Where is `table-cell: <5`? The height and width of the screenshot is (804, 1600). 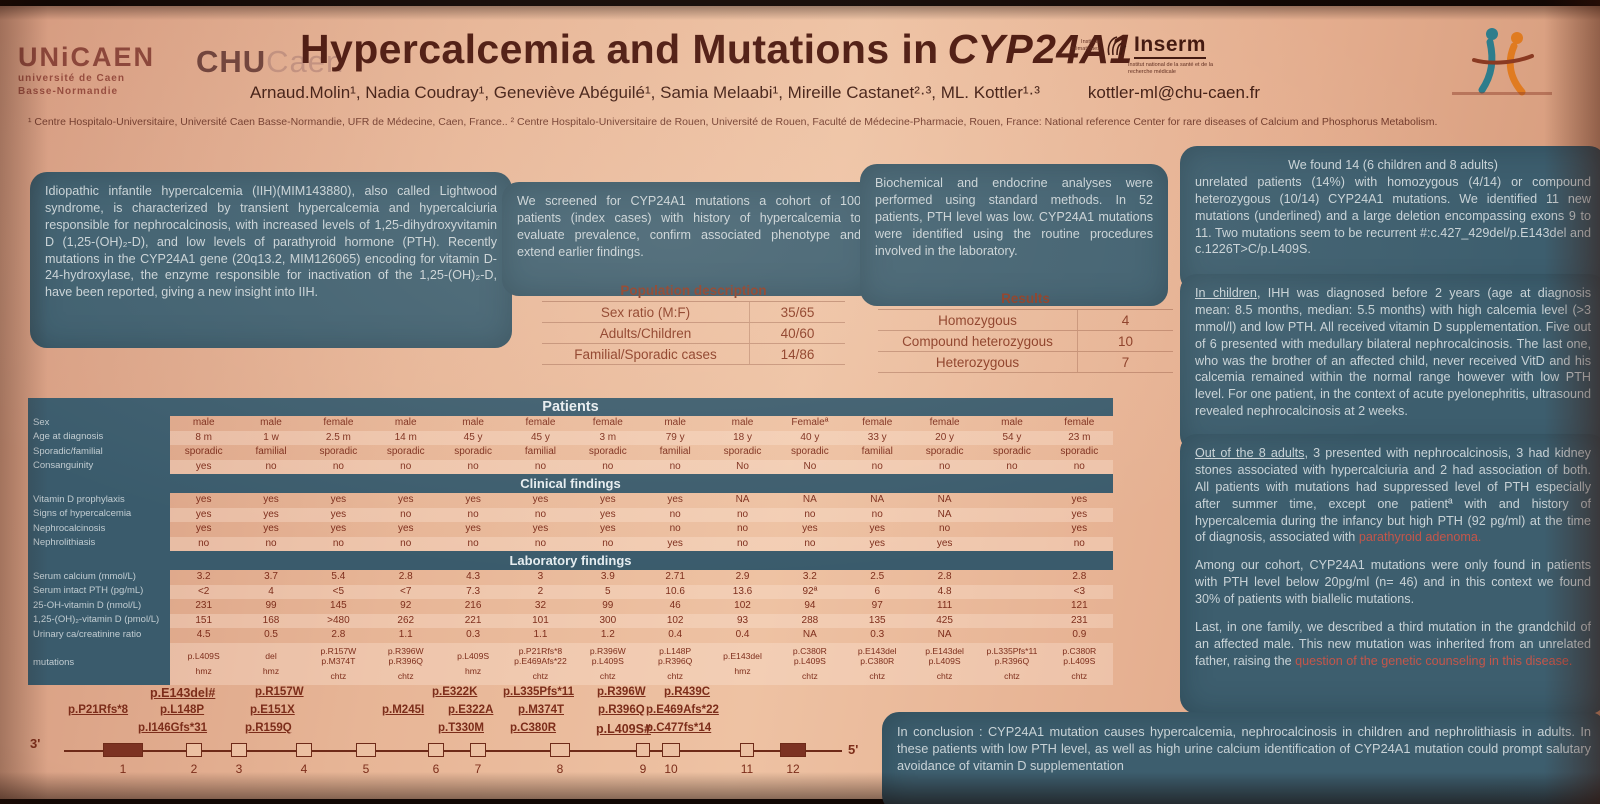
table-cell: <5 is located at coordinates (338, 591).